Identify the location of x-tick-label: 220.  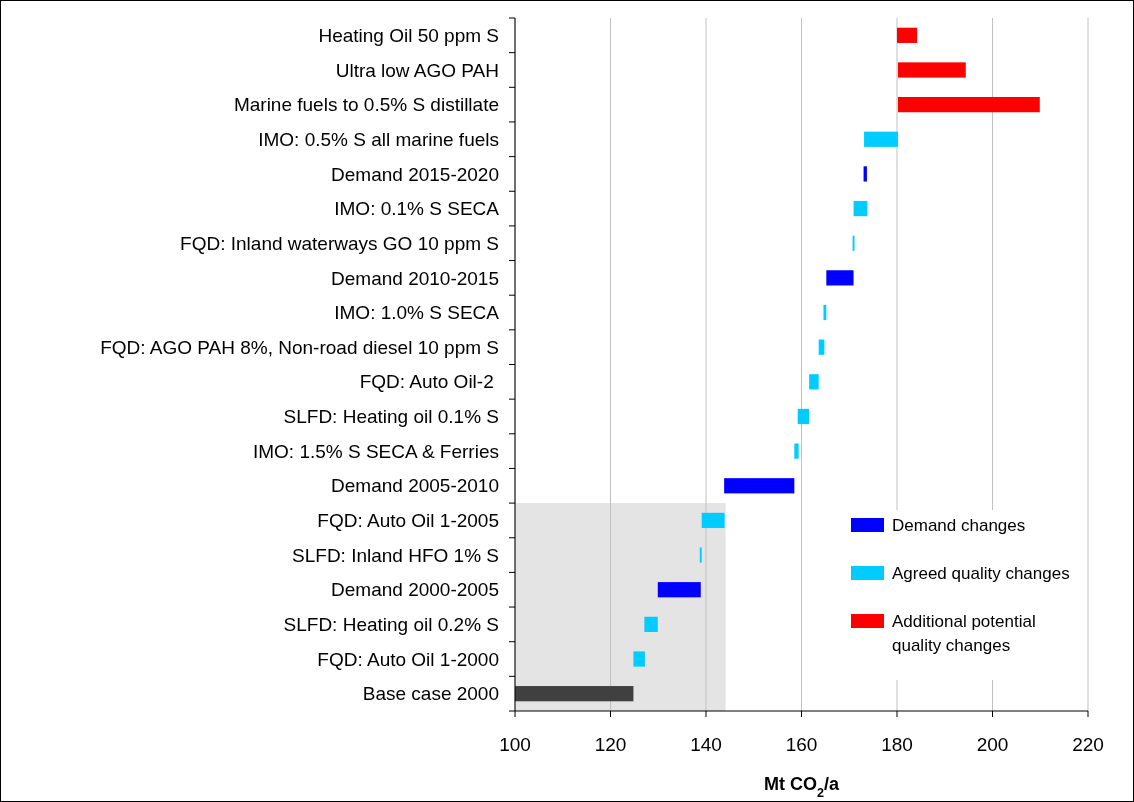
(1088, 744).